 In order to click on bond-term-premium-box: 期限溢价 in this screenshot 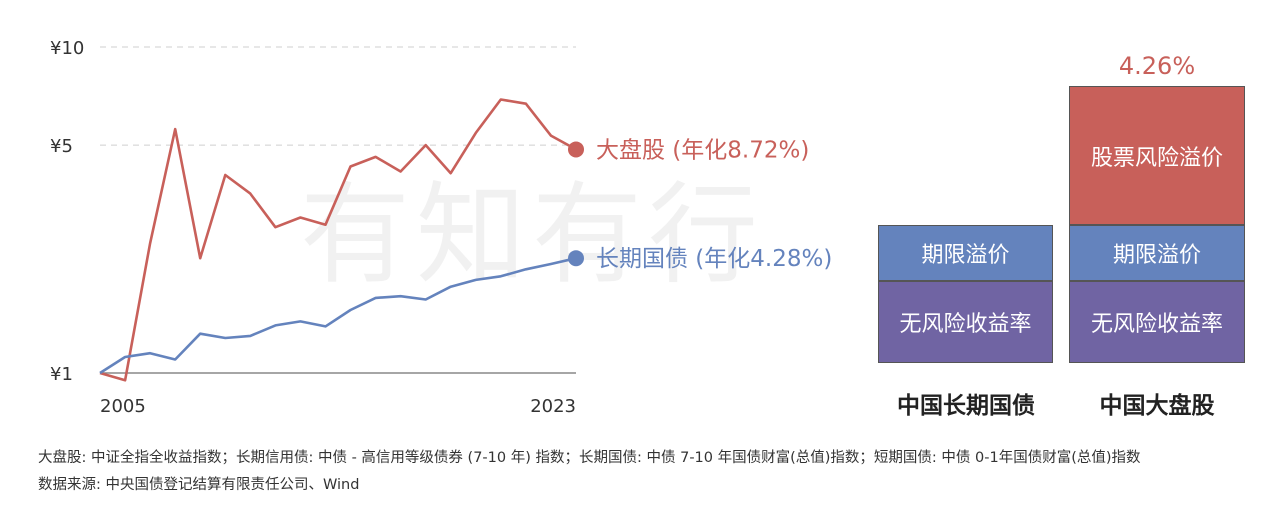, I will do `click(965, 253)`.